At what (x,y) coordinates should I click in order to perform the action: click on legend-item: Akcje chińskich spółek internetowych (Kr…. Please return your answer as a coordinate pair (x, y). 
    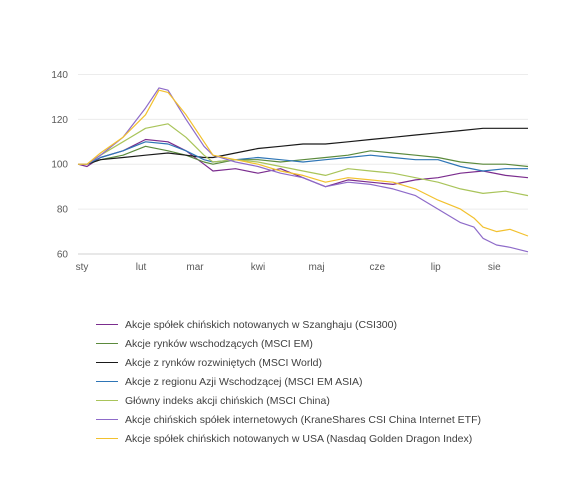
    Looking at the image, I should click on (288, 419).